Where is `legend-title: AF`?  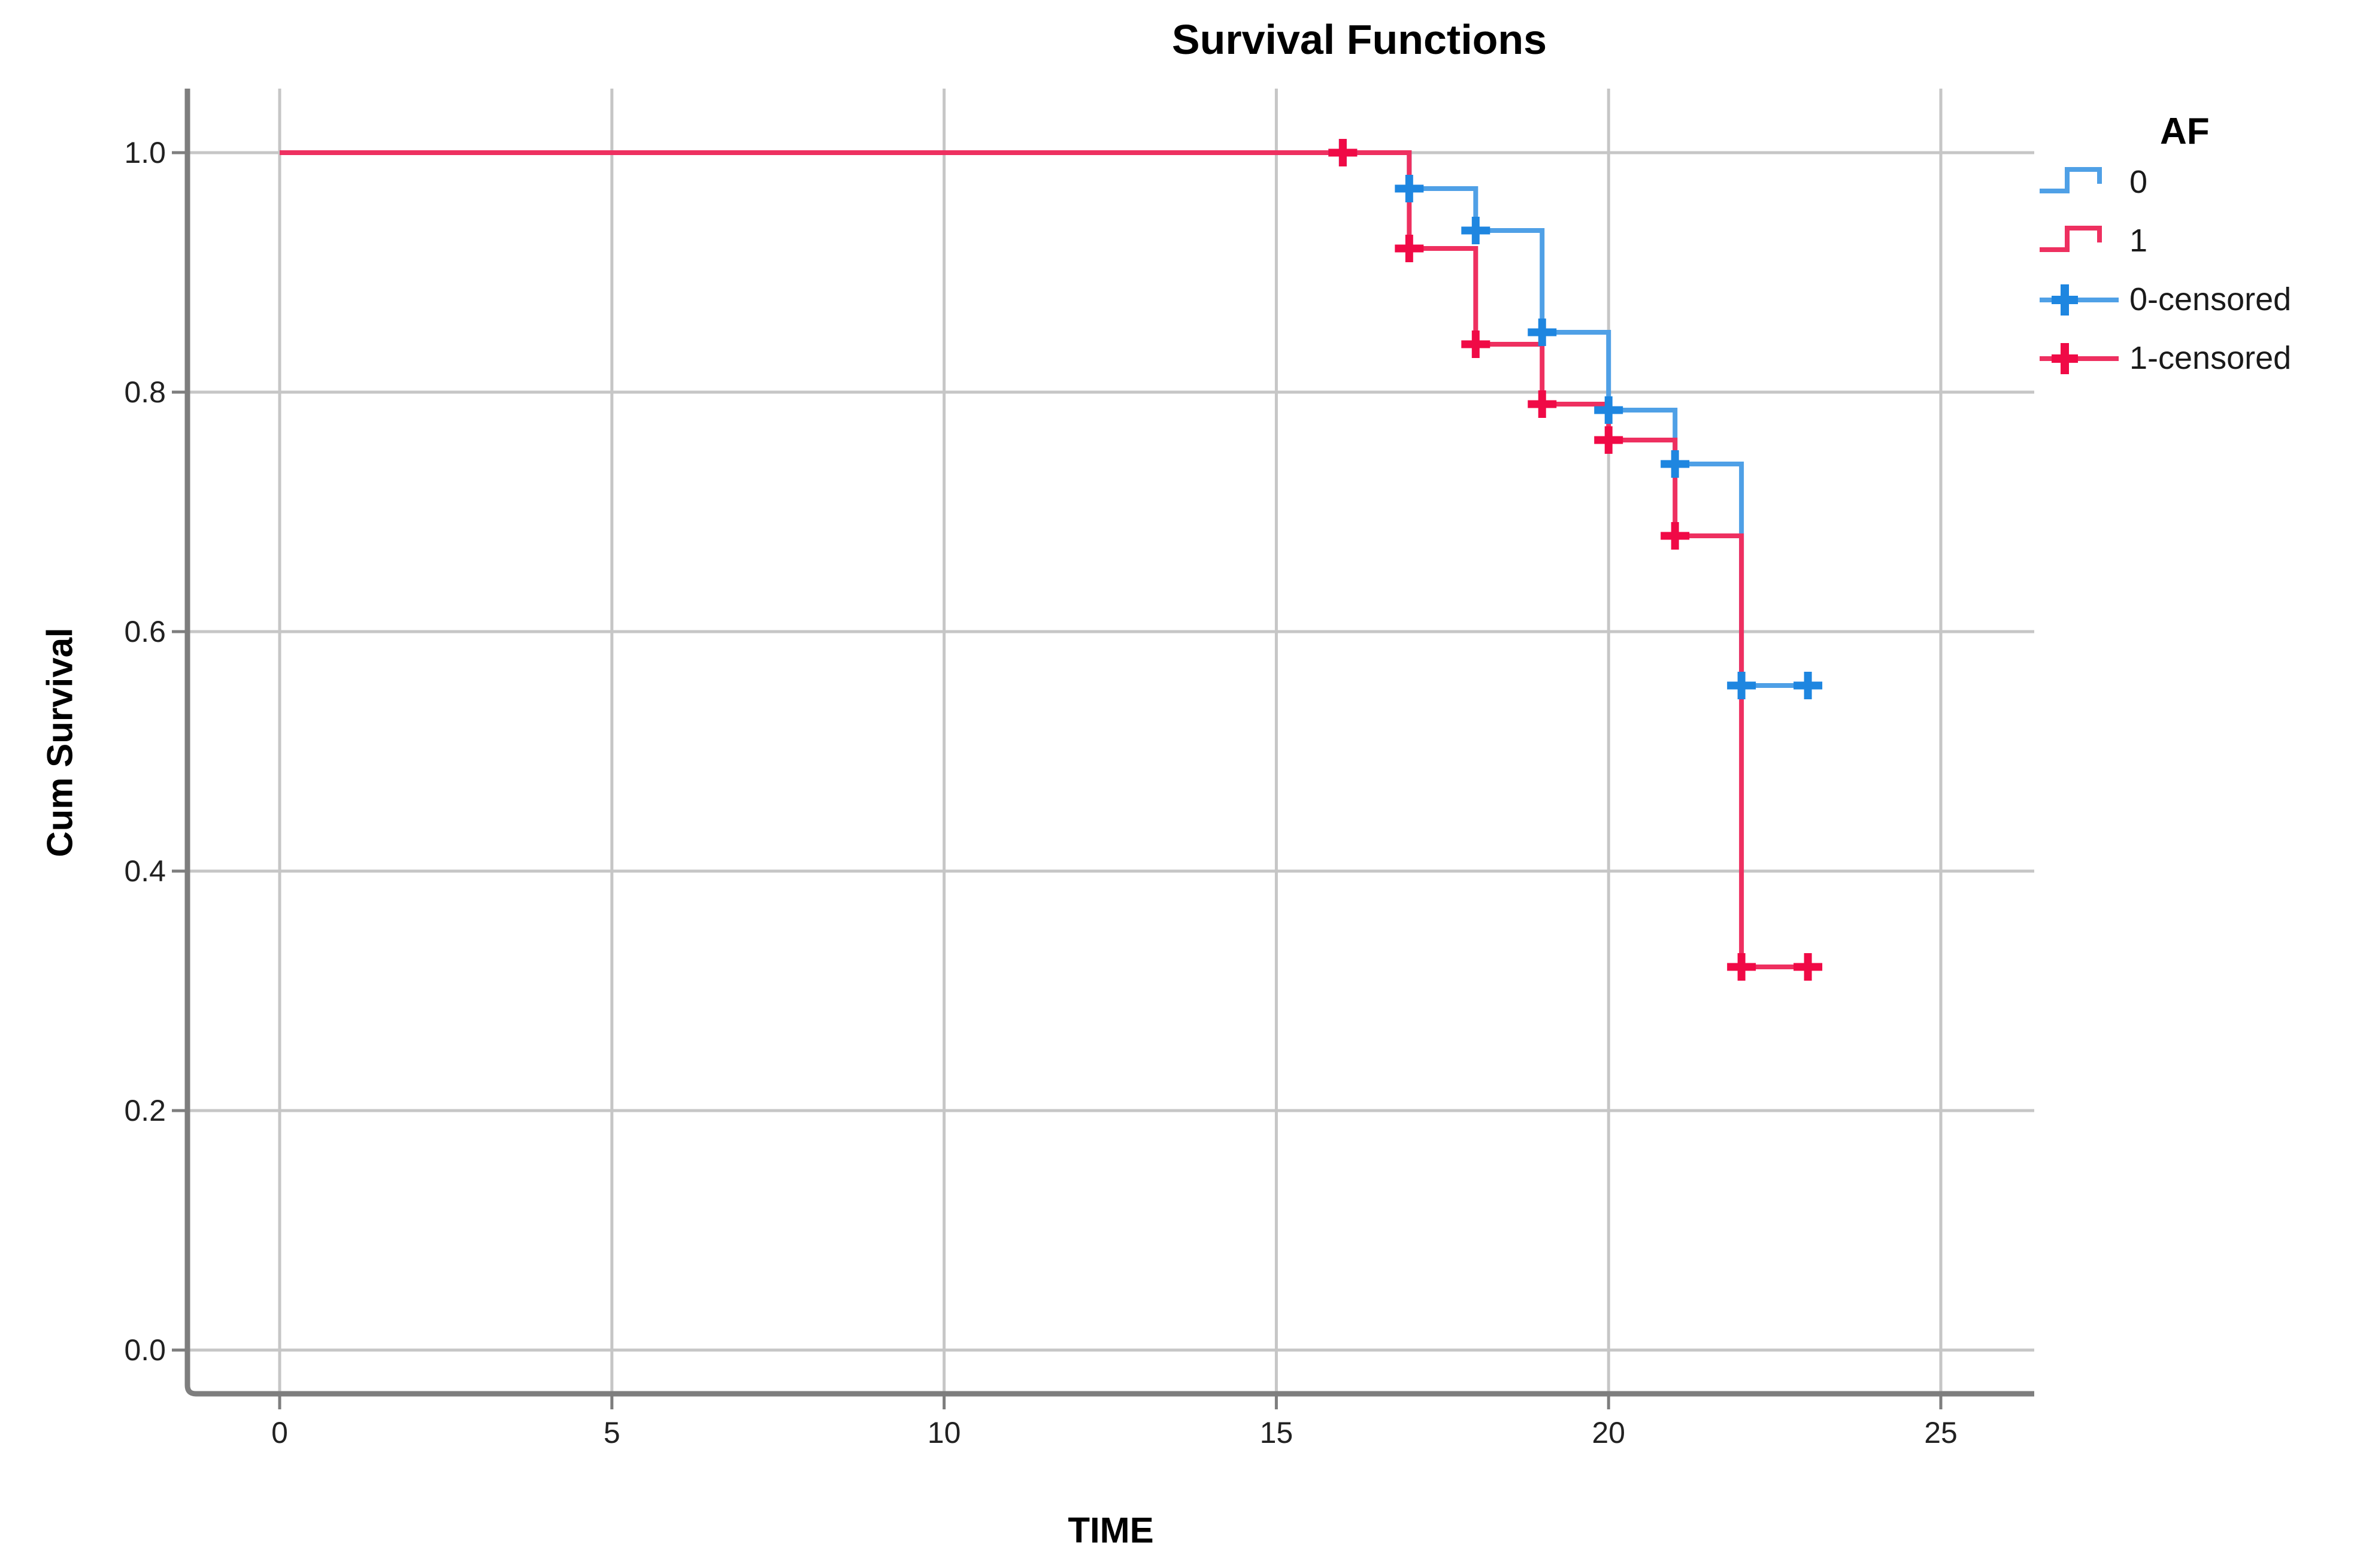
legend-title: AF is located at coordinates (2185, 131).